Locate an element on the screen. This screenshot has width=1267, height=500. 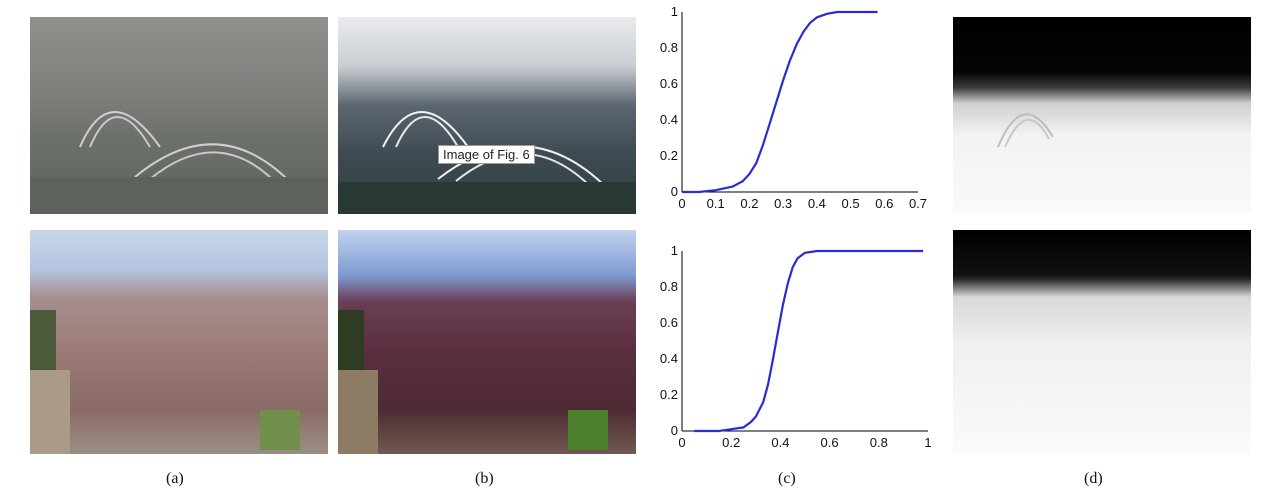
dehazed-image-bottom-landscape is located at coordinates (473, 382).